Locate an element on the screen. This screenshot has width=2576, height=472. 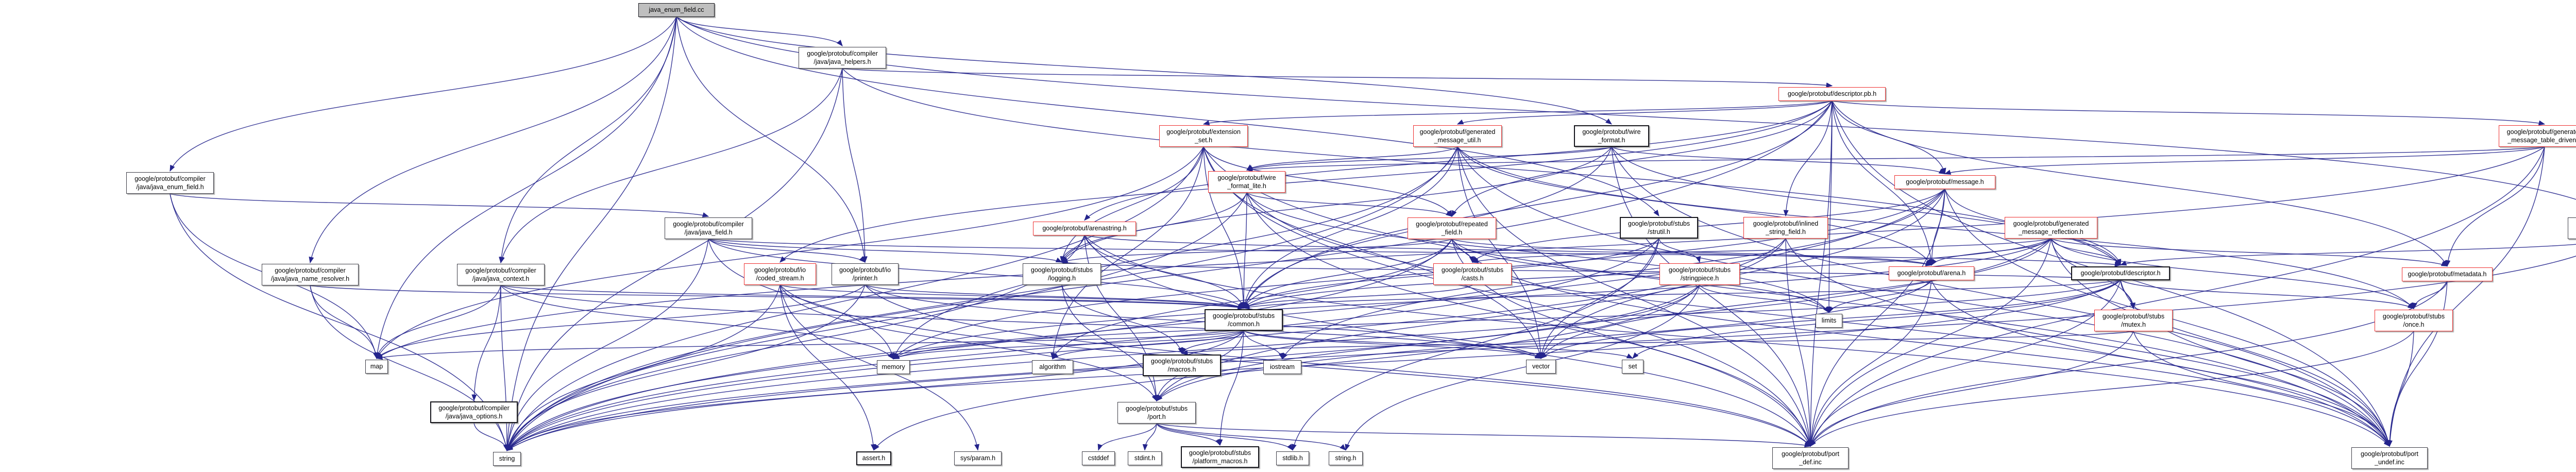
graph-node-arena: google/protobuf/arena.h is located at coordinates (1931, 273).